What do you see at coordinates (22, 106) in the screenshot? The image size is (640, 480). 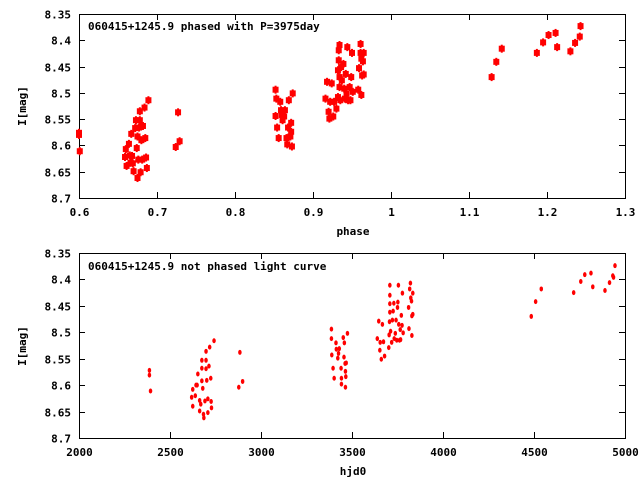 I see `phased-plot-ylabel: I[mag]` at bounding box center [22, 106].